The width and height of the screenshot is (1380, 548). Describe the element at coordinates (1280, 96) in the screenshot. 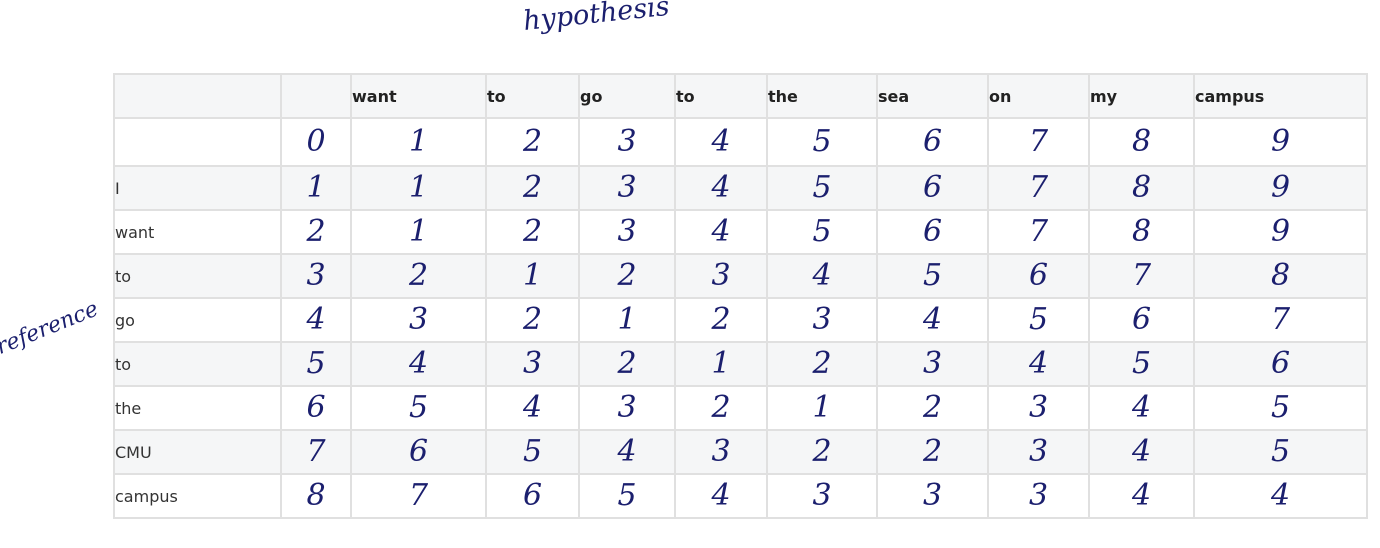

I see `header-cell: campus` at that location.